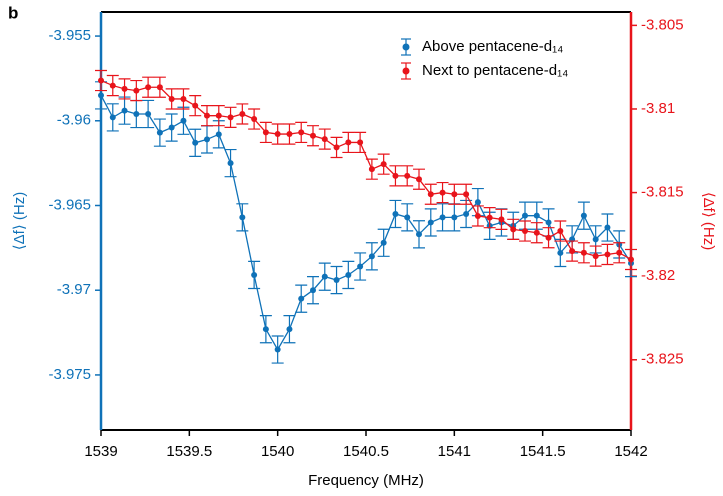 The height and width of the screenshot is (496, 723). Describe the element at coordinates (366, 480) in the screenshot. I see `x-axis-label: Frequency (MHz)` at that location.